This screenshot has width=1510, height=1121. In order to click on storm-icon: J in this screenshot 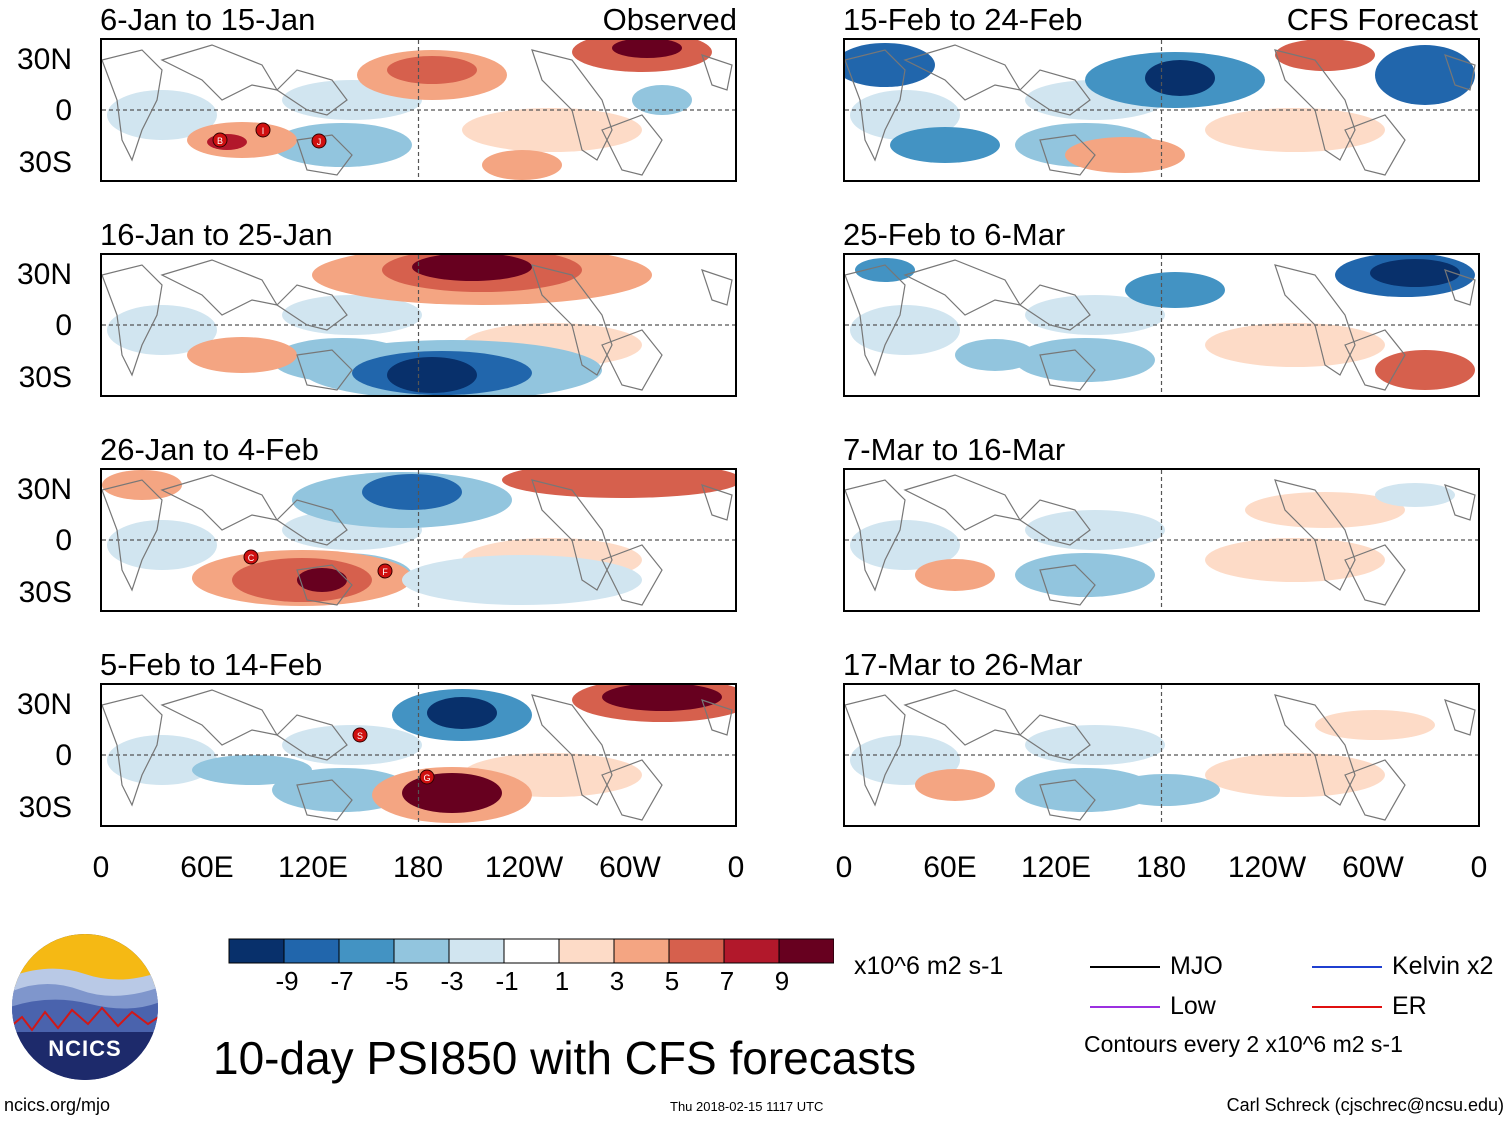, I will do `click(319, 141)`.